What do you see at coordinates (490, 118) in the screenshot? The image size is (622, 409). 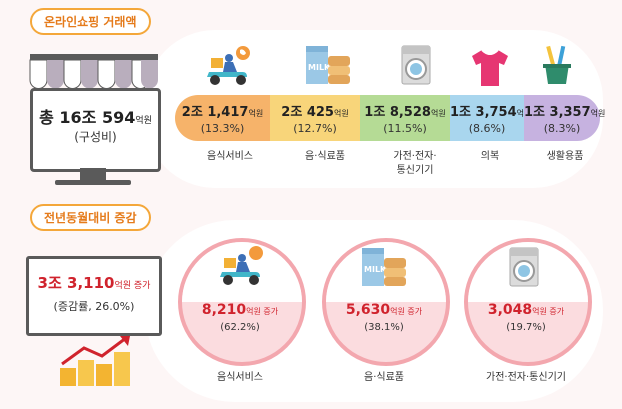 I see `bar-segment-clothing: 1조 3,754억원 (8.6%)` at bounding box center [490, 118].